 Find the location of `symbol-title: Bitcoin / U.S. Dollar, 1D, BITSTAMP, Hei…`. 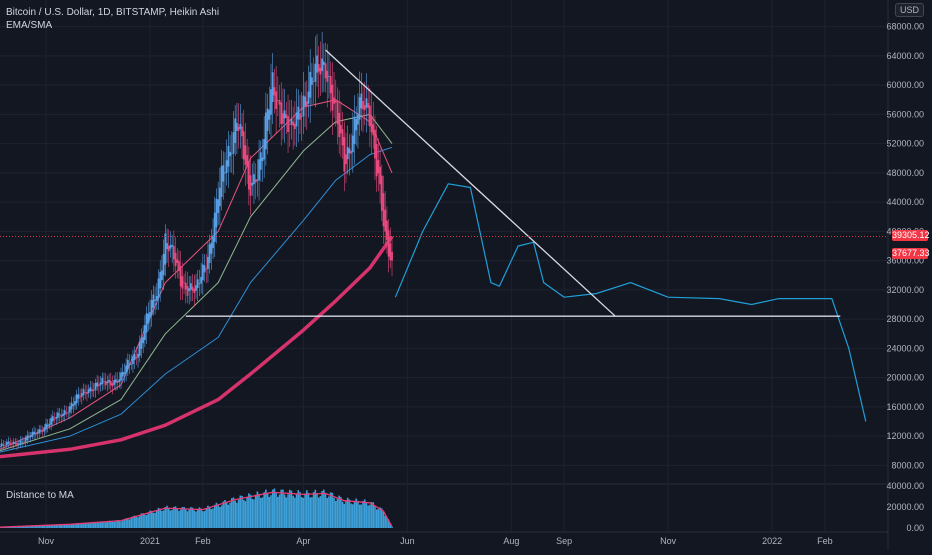

symbol-title: Bitcoin / U.S. Dollar, 1D, BITSTAMP, Hei… is located at coordinates (113, 12).